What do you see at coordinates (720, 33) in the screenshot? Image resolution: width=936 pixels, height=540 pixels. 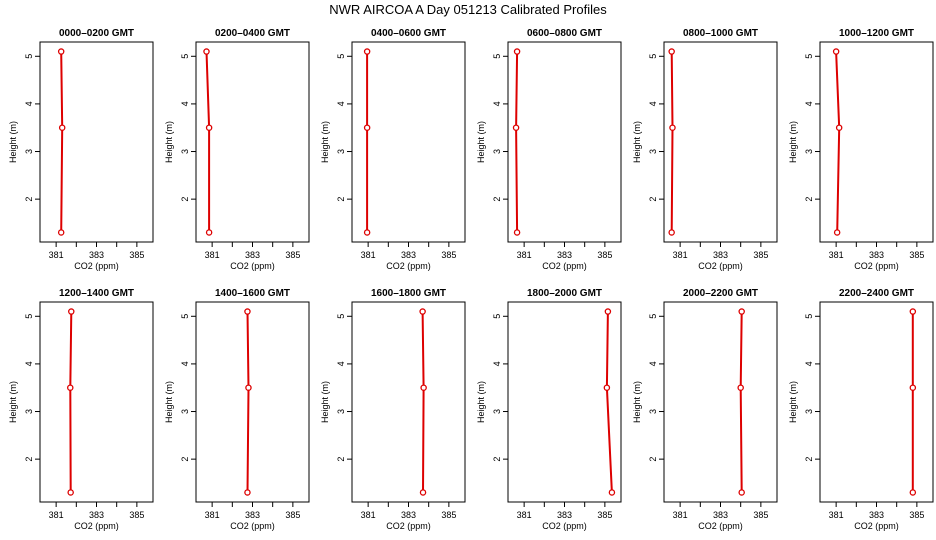 I see `panel-title: 0800–1000 GMT` at bounding box center [720, 33].